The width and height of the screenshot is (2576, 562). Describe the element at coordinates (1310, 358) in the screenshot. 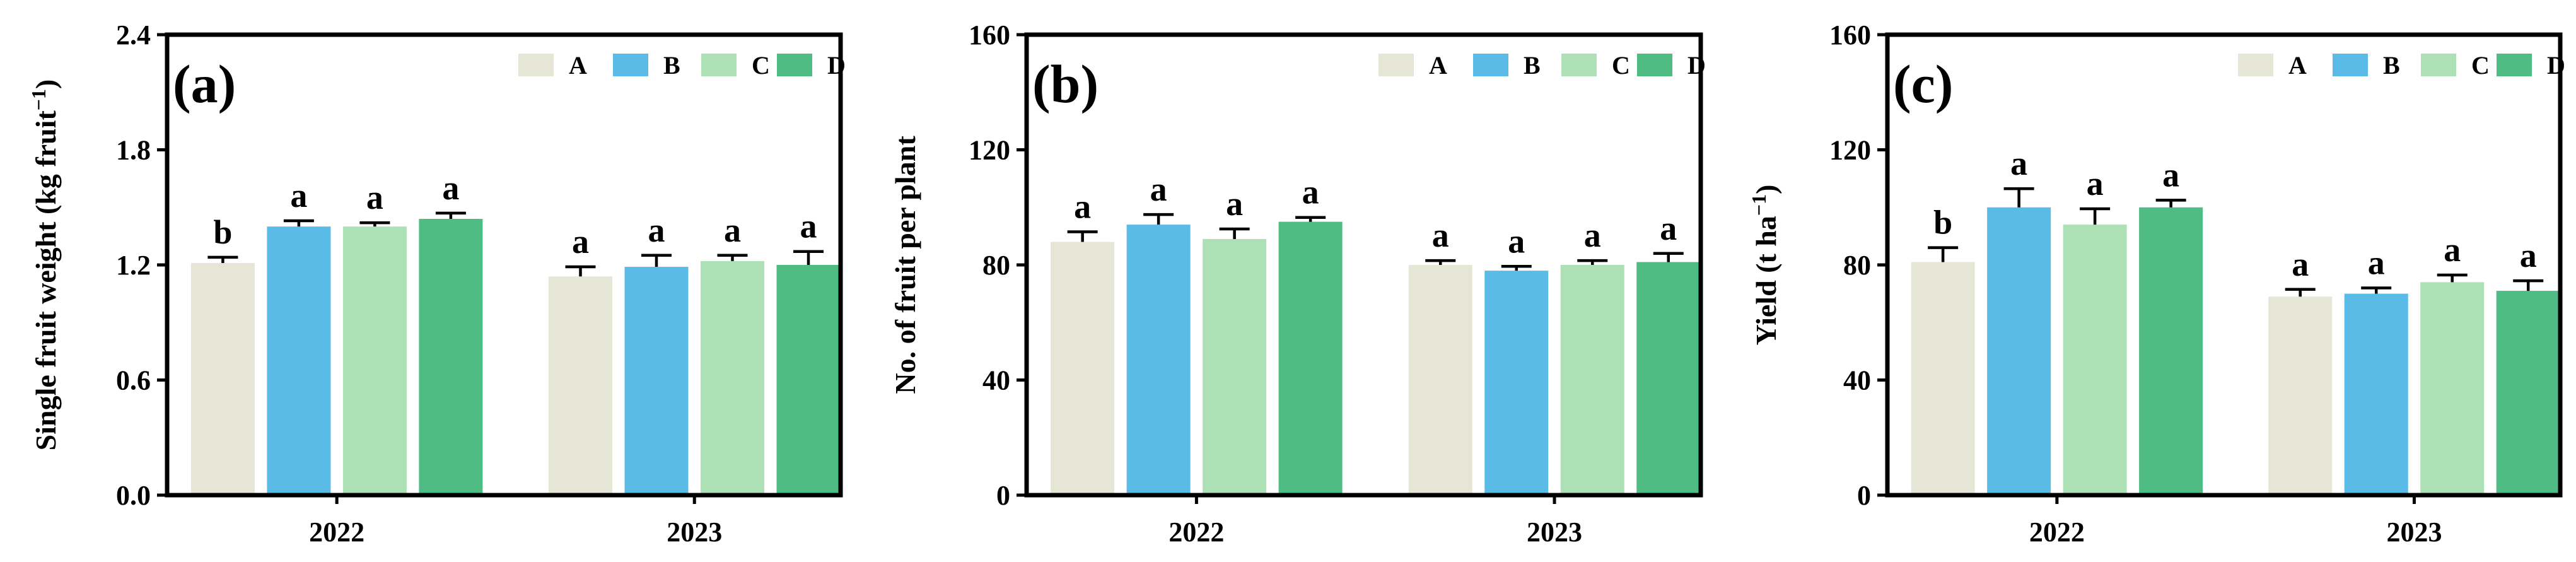

I see `bar-D-2022` at that location.